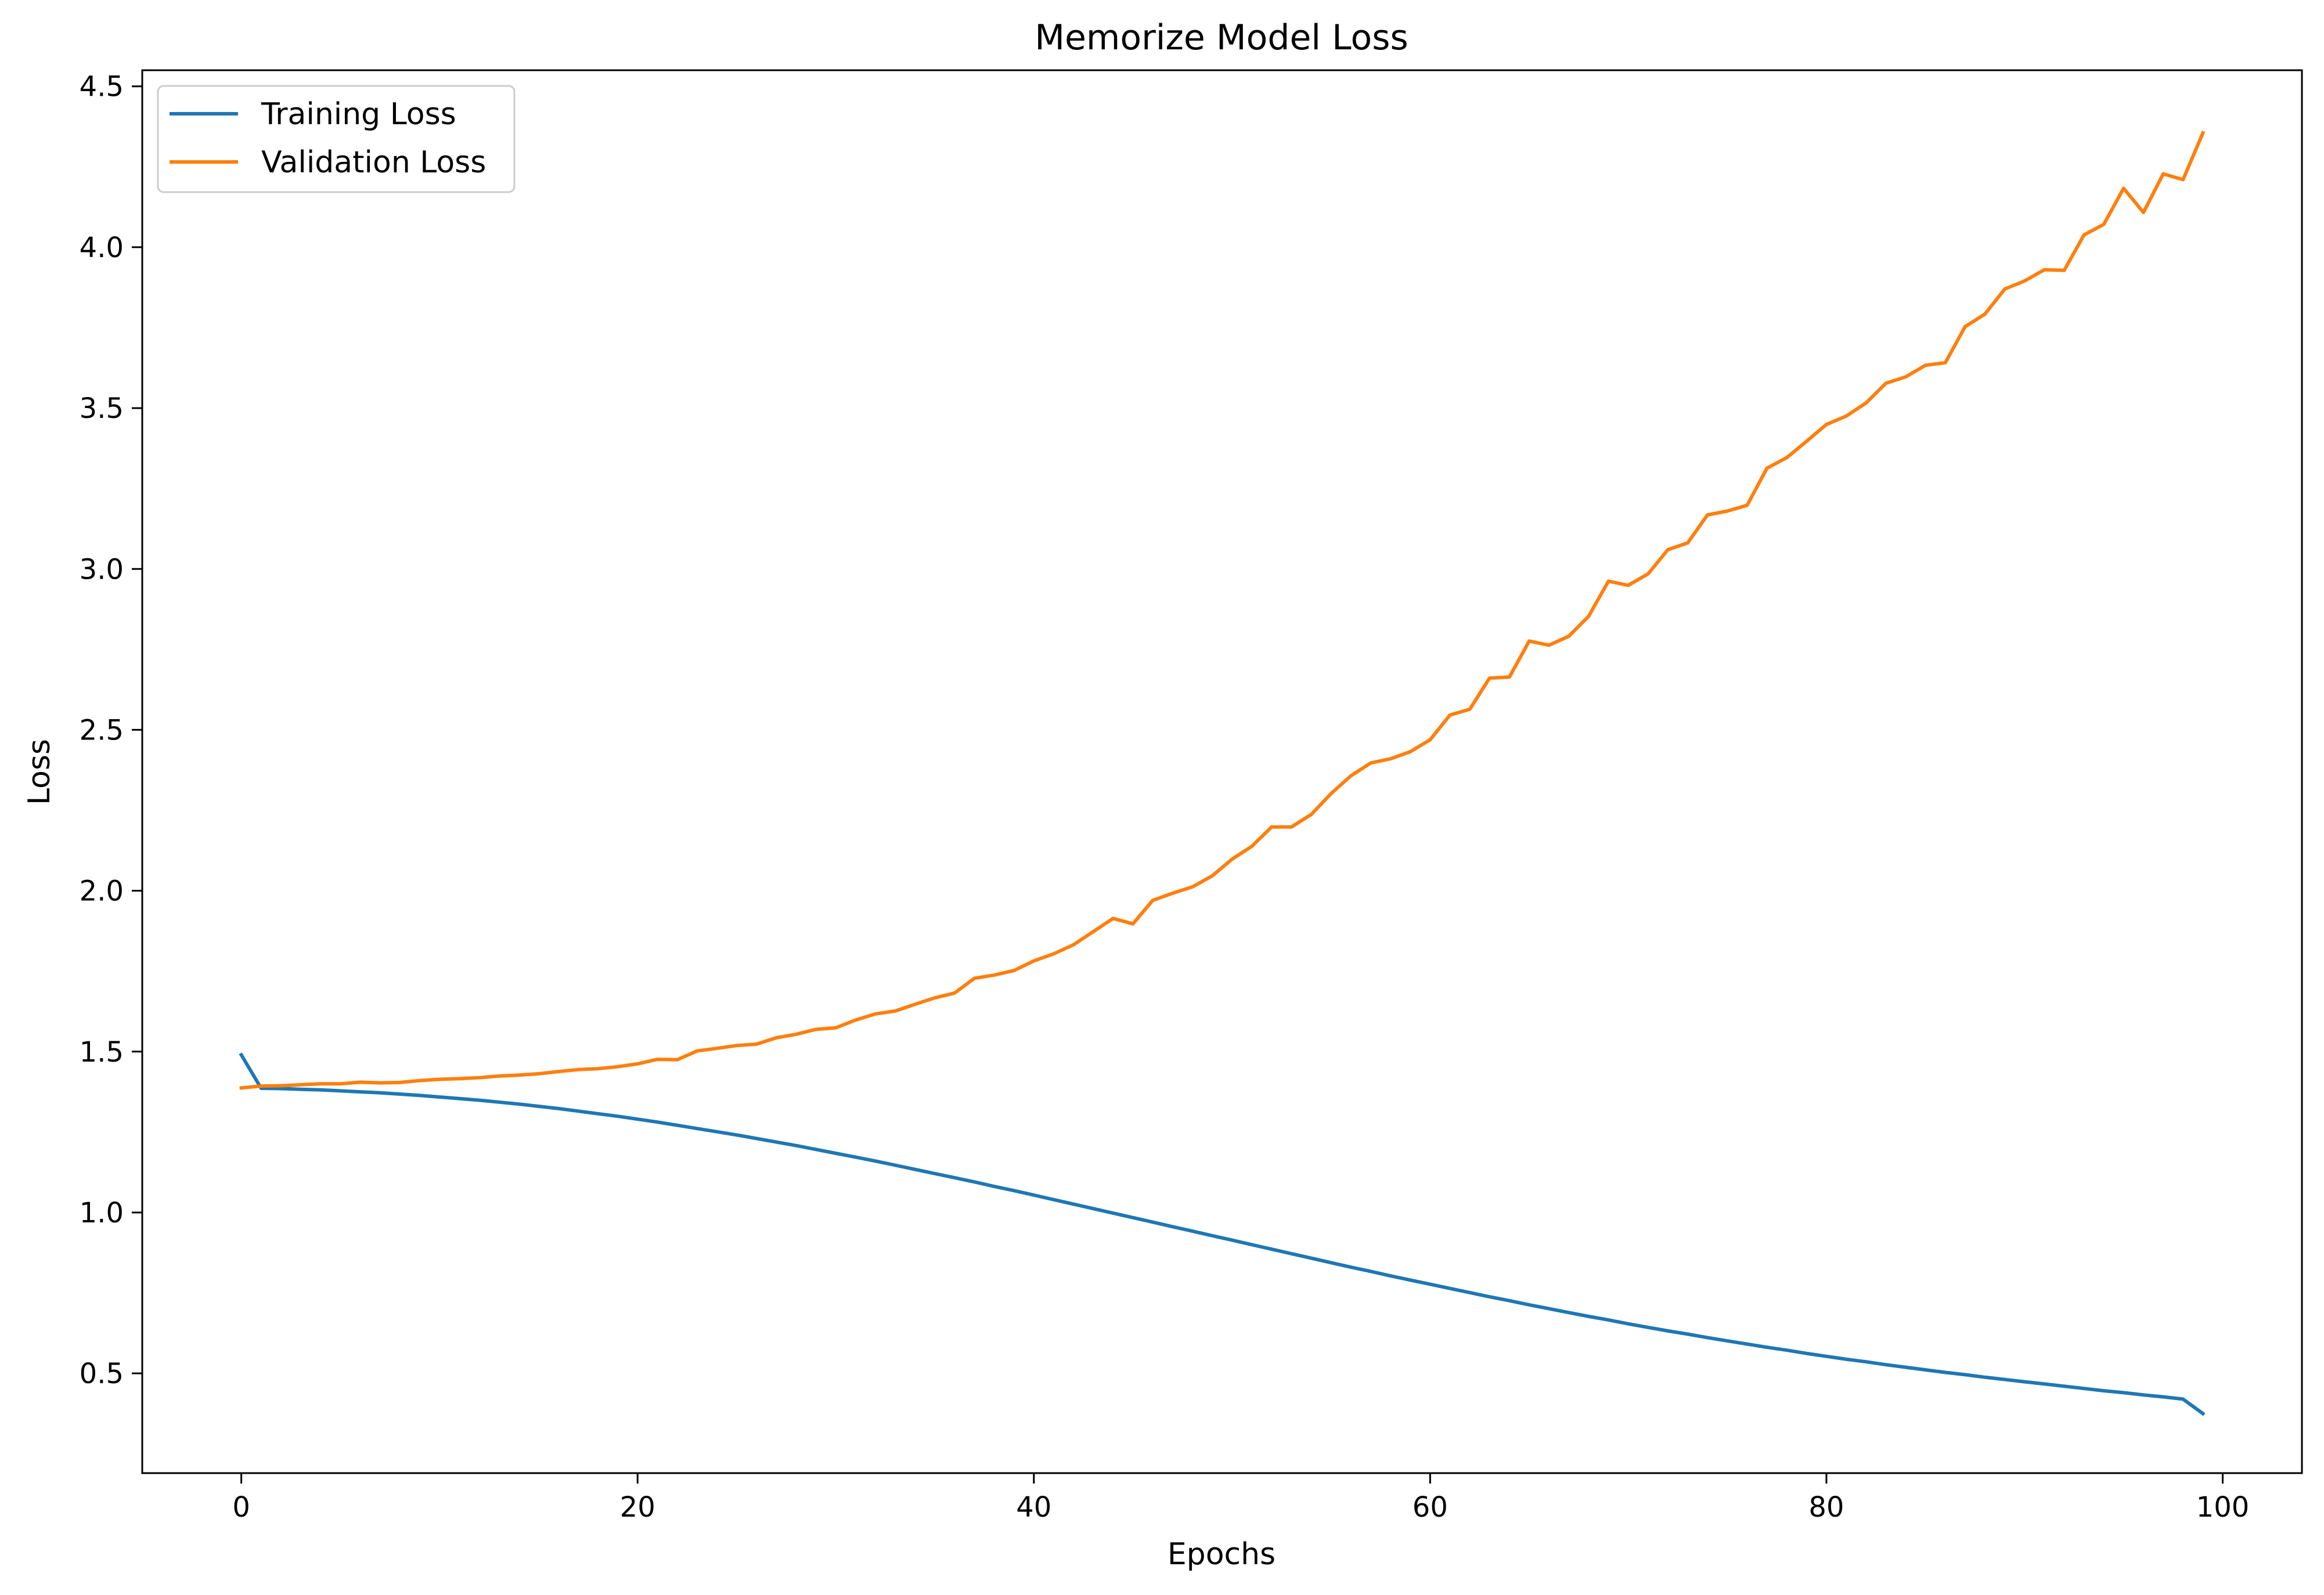 Image resolution: width=2324 pixels, height=1595 pixels. Describe the element at coordinates (1240, 1498) in the screenshot. I see `x-axis-ticks: 0 20 40 60 80 100` at that location.